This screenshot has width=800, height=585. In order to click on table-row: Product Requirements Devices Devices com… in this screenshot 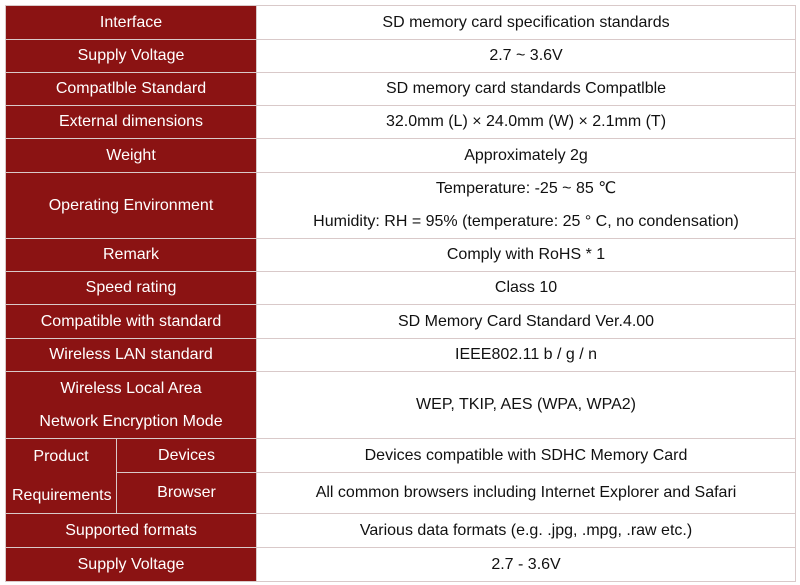, I will do `click(401, 476)`.